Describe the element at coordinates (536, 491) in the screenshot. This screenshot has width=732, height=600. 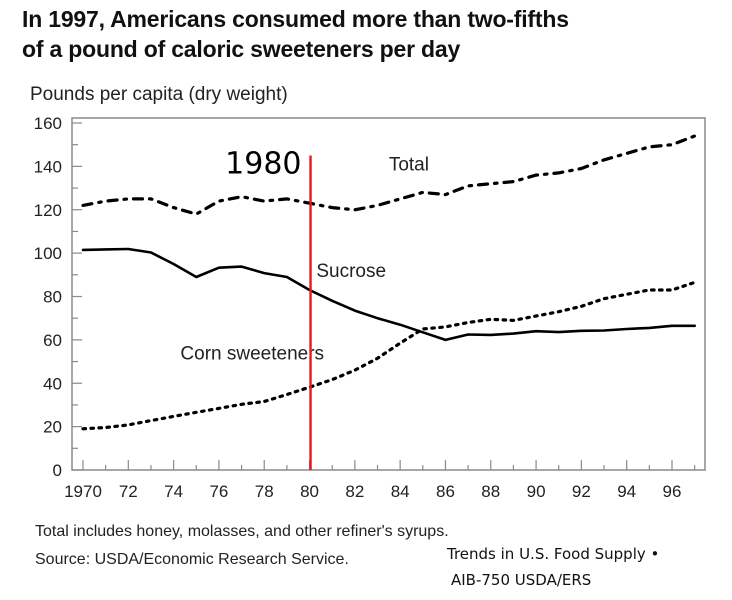
I see `x-tick-label: 90` at that location.